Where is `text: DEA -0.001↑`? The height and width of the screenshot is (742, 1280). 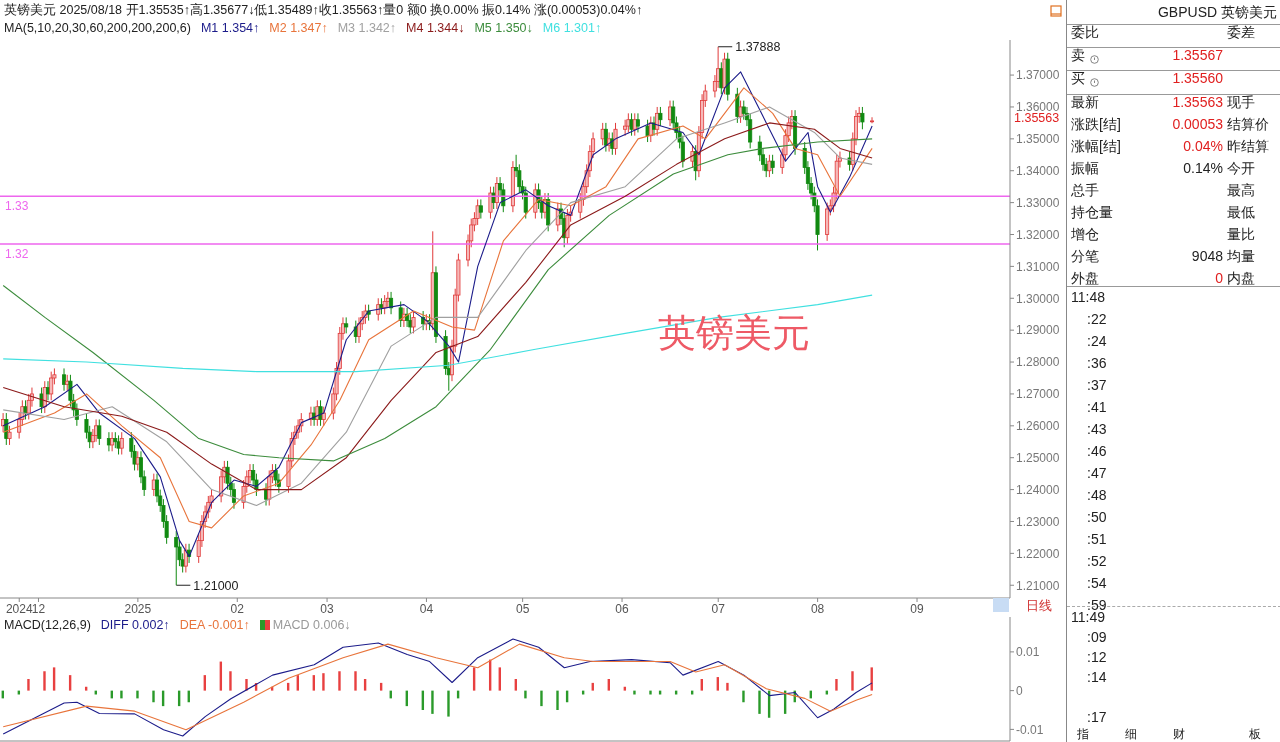 text: DEA -0.001↑ is located at coordinates (214, 625).